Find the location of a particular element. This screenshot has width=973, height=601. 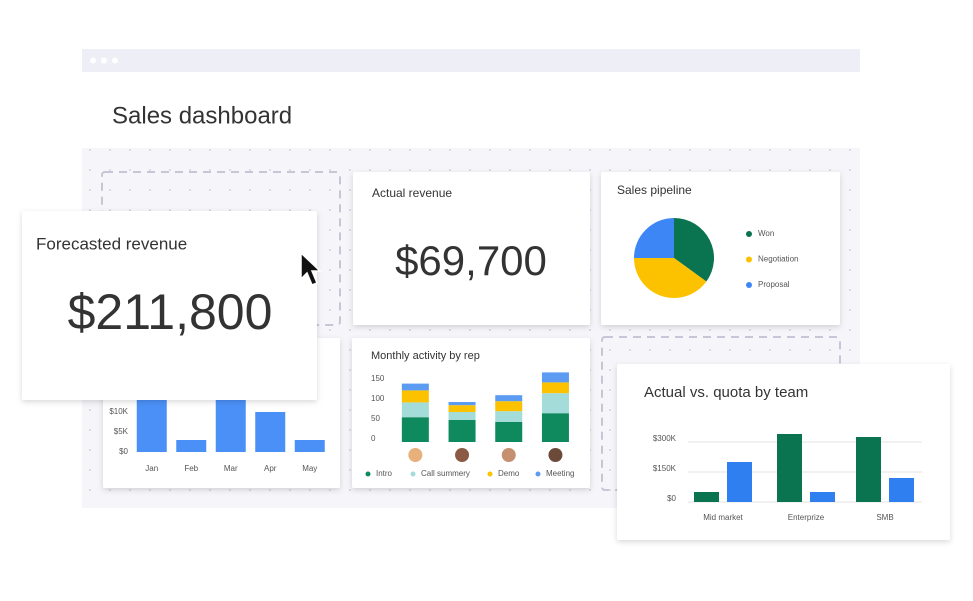

legend-label: Call summery is located at coordinates (445, 473).